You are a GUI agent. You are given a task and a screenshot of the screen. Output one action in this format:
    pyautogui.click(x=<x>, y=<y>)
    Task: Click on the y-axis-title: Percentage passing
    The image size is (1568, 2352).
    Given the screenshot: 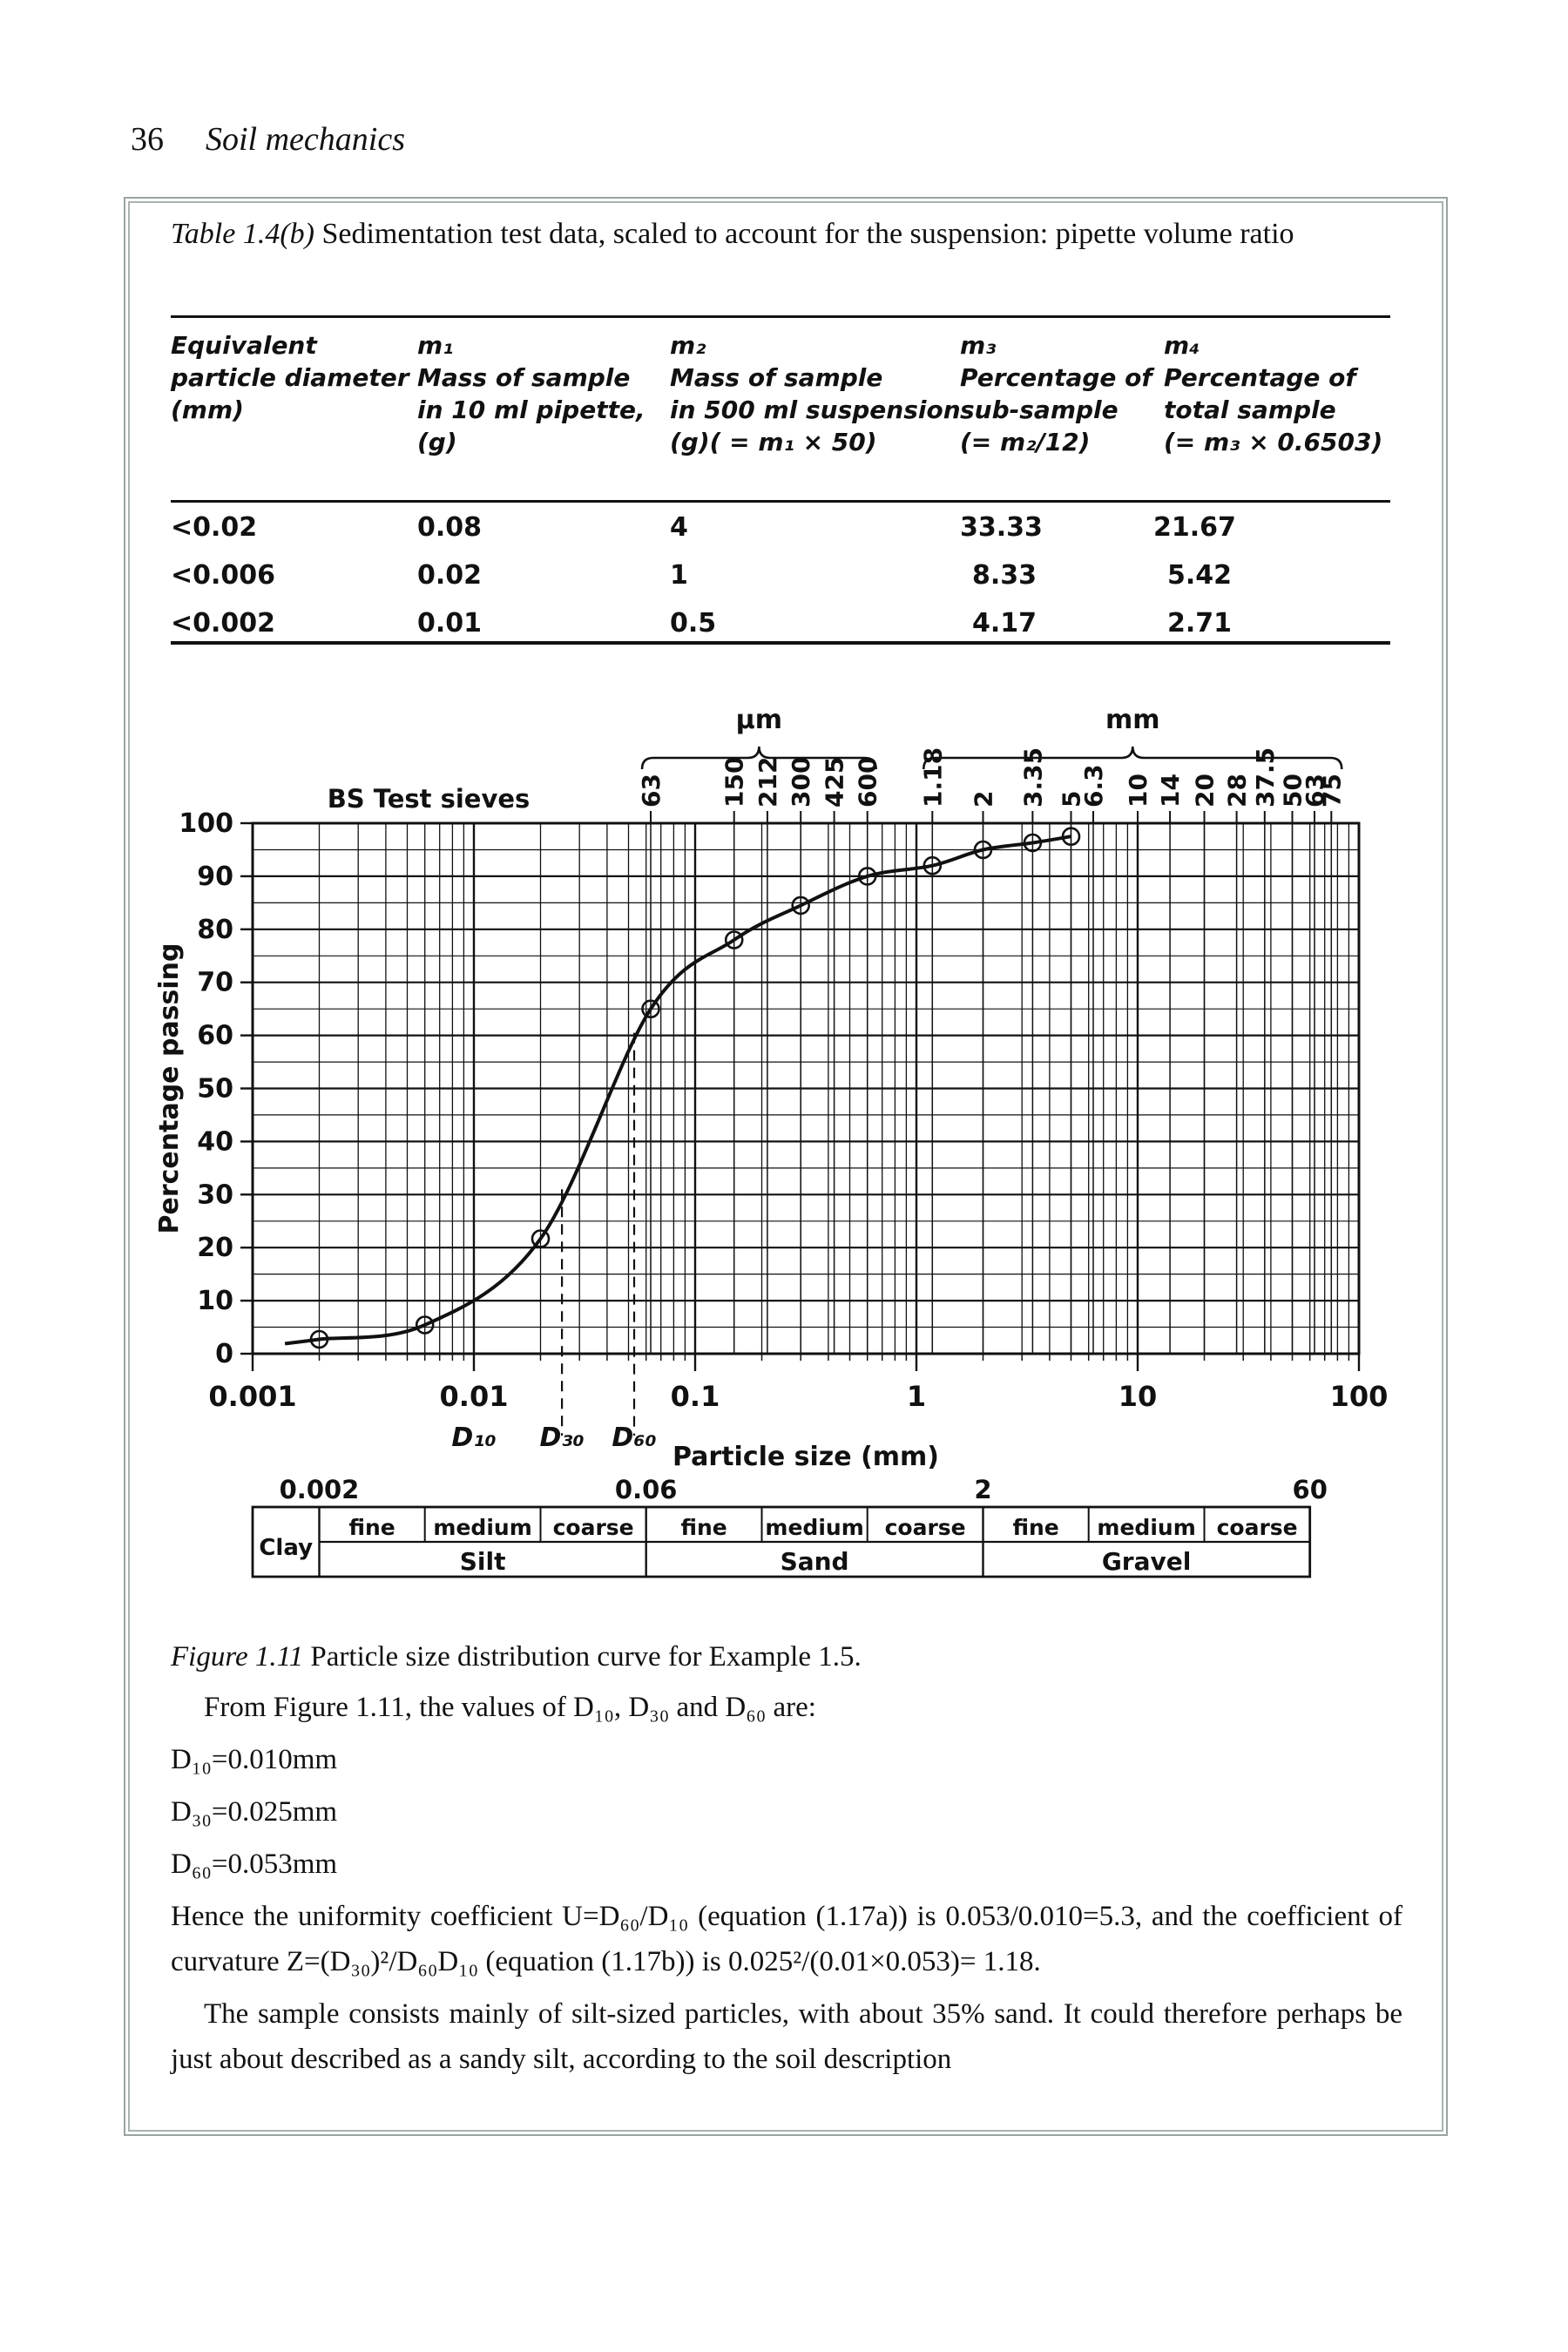 What is the action you would take?
    pyautogui.click(x=169, y=1088)
    